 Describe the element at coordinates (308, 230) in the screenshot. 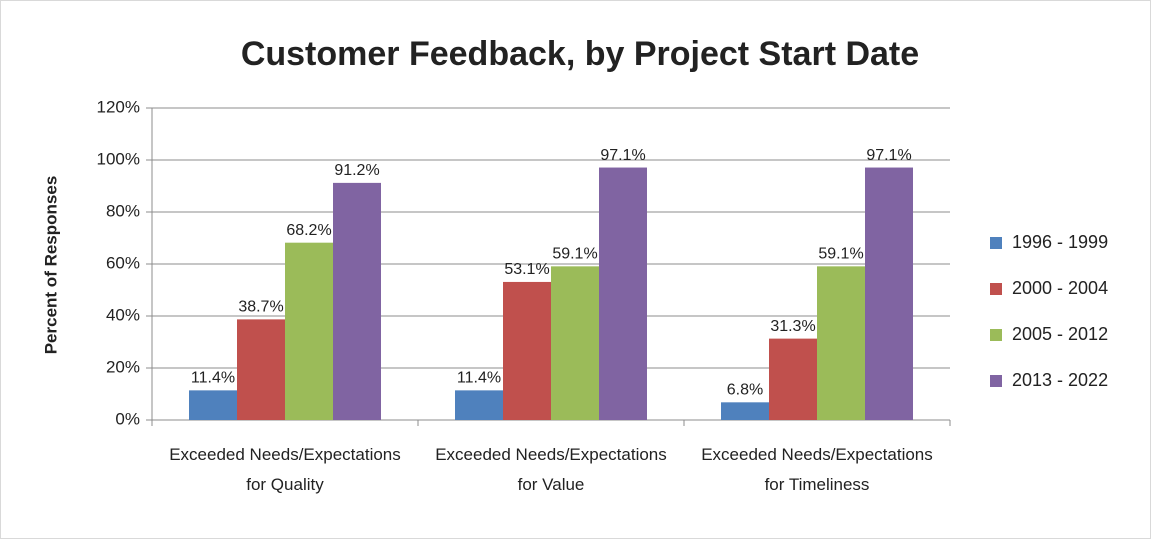

I see `value-label: 68.2%` at that location.